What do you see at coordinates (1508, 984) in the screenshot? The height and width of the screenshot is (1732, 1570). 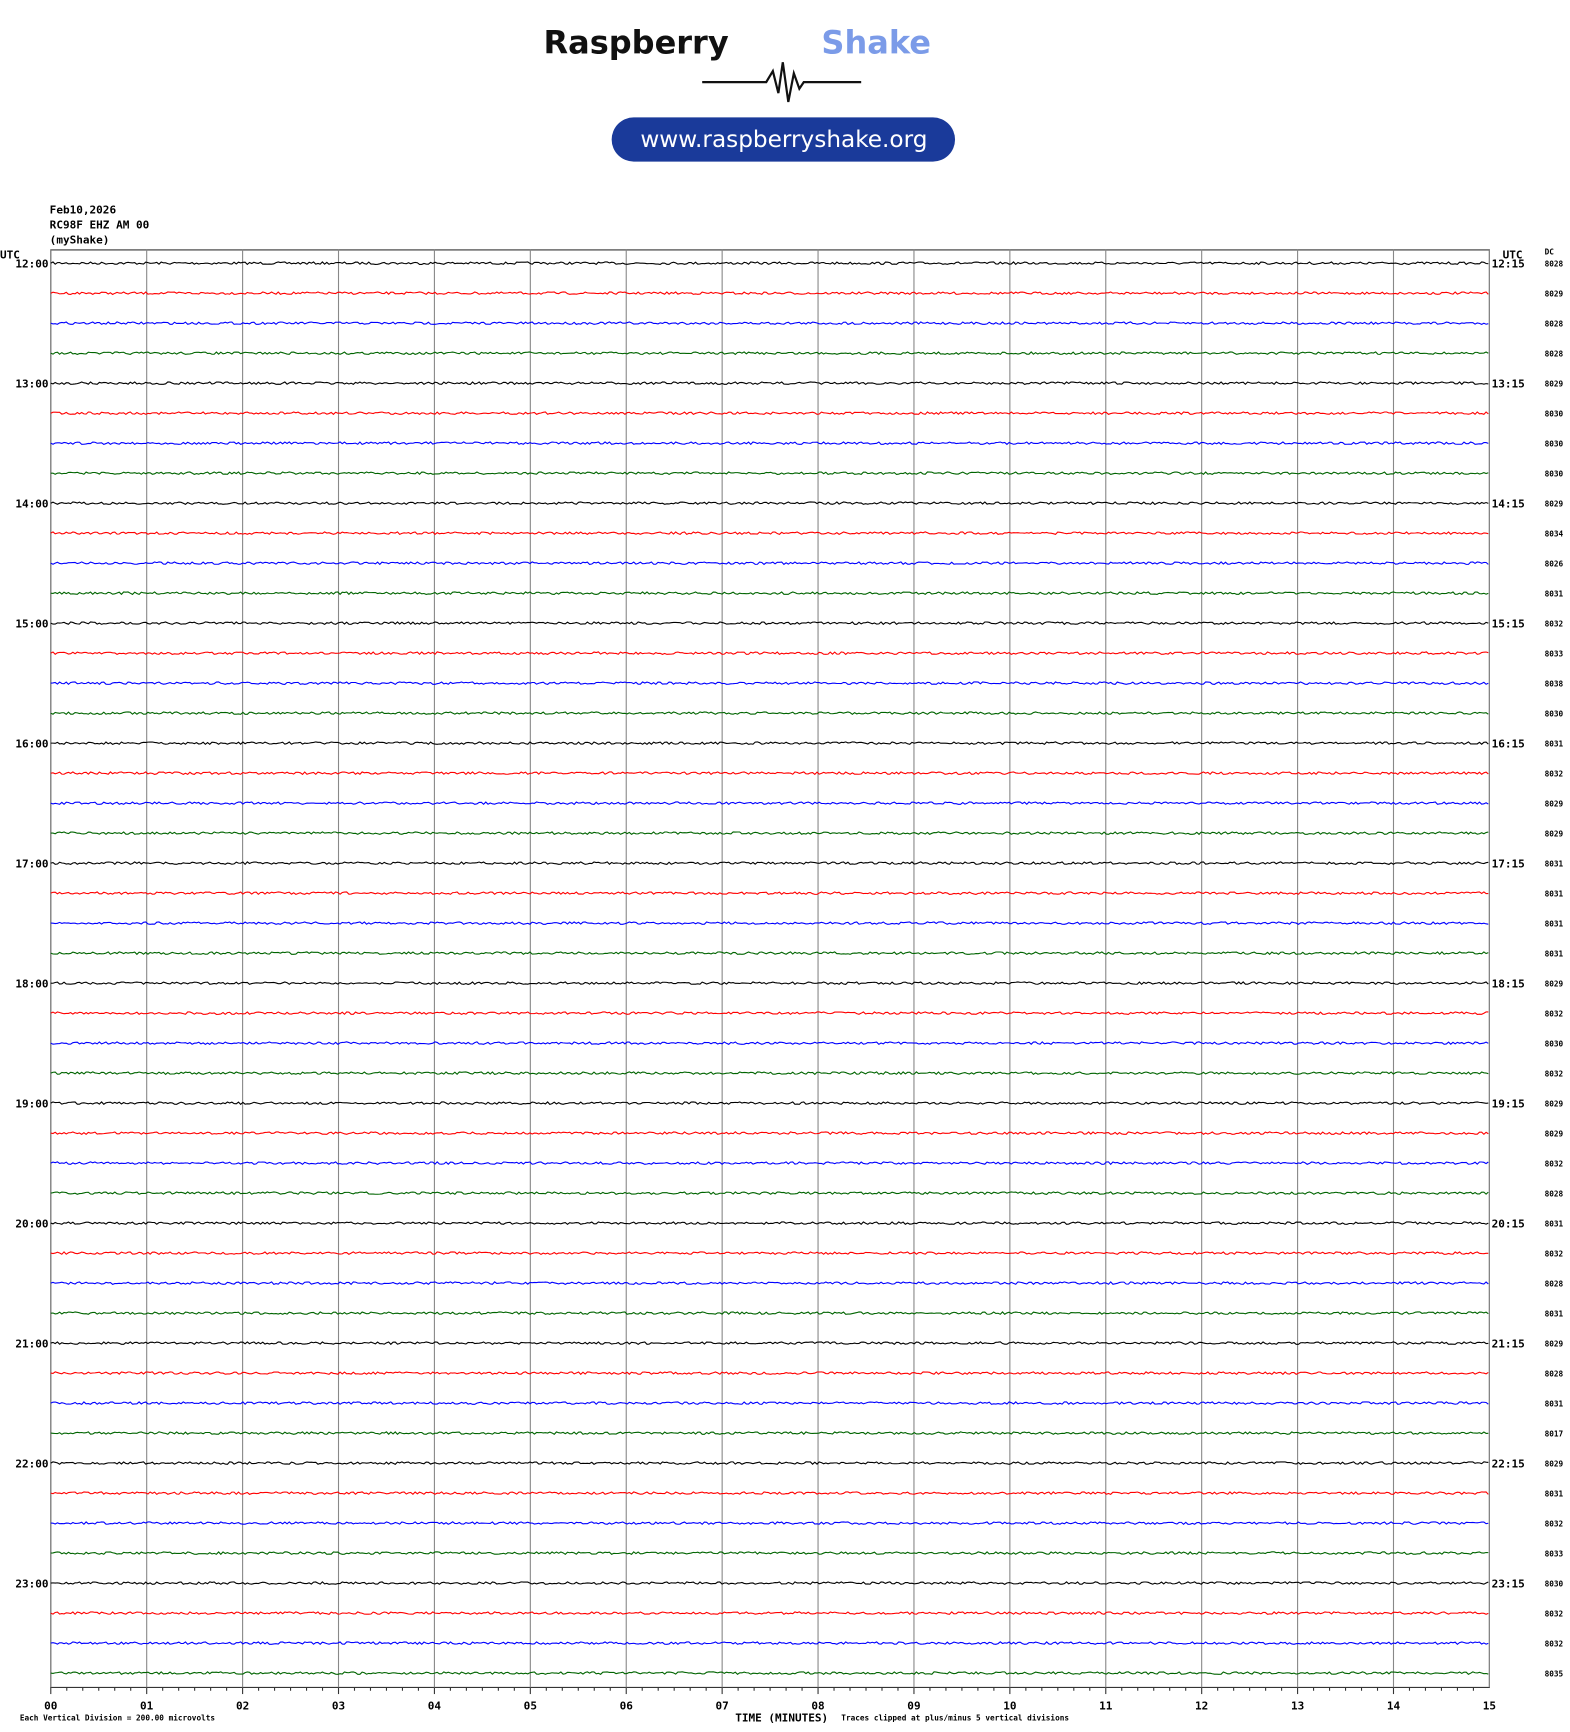 I see `right-label: 18:15` at bounding box center [1508, 984].